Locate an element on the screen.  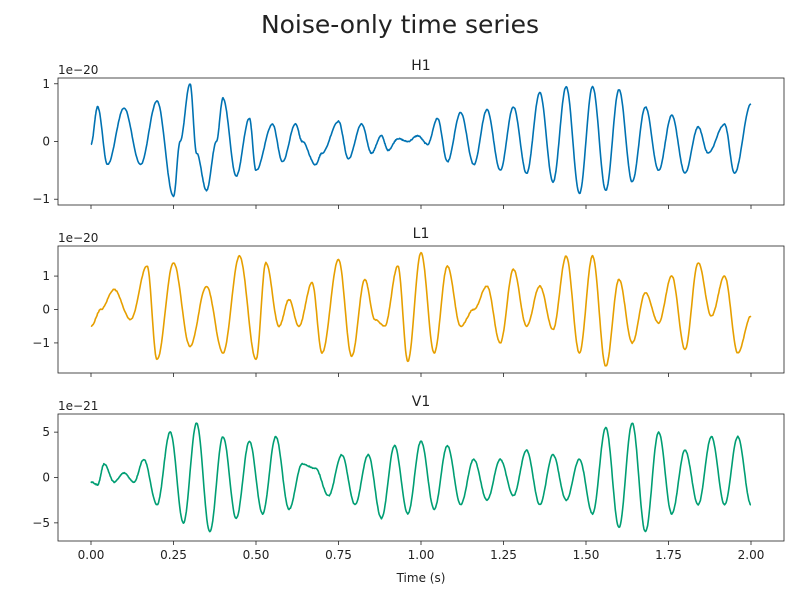
x-tick-label: 2.00 is located at coordinates (751, 555).